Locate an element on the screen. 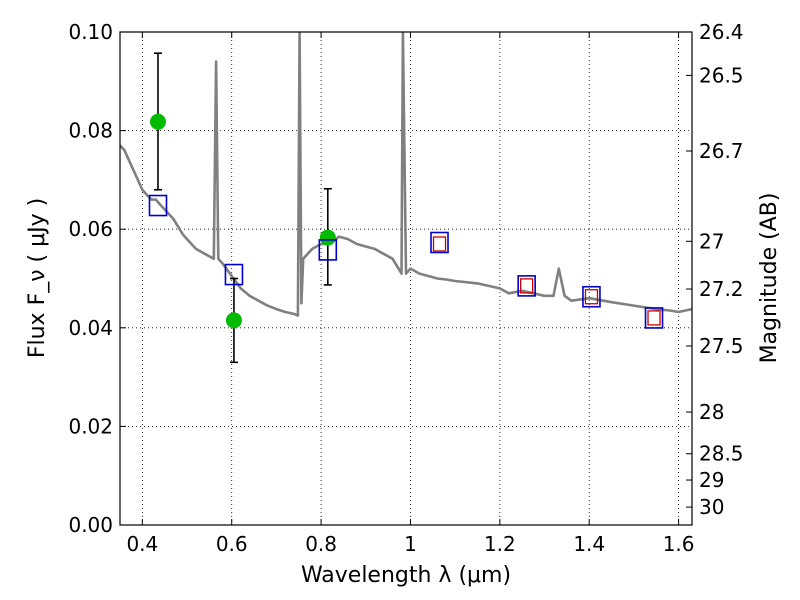 This screenshot has width=800, height=600. y-tick-label-2: 0.04 is located at coordinates (90, 328).